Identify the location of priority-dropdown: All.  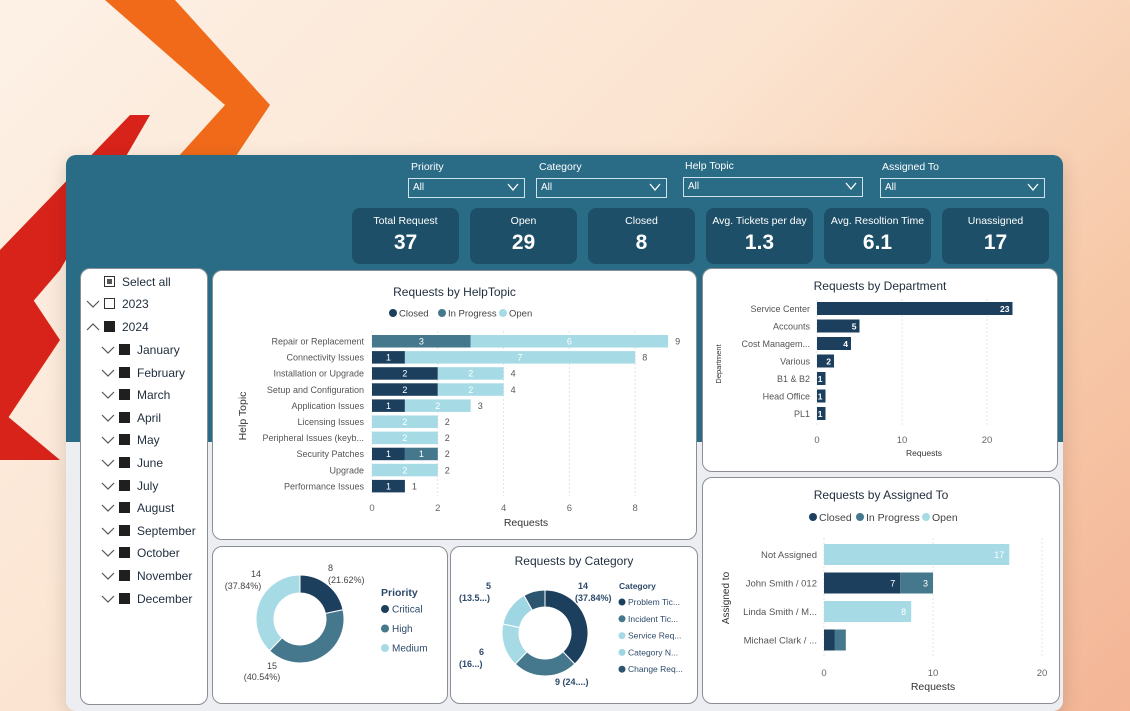
(466, 188).